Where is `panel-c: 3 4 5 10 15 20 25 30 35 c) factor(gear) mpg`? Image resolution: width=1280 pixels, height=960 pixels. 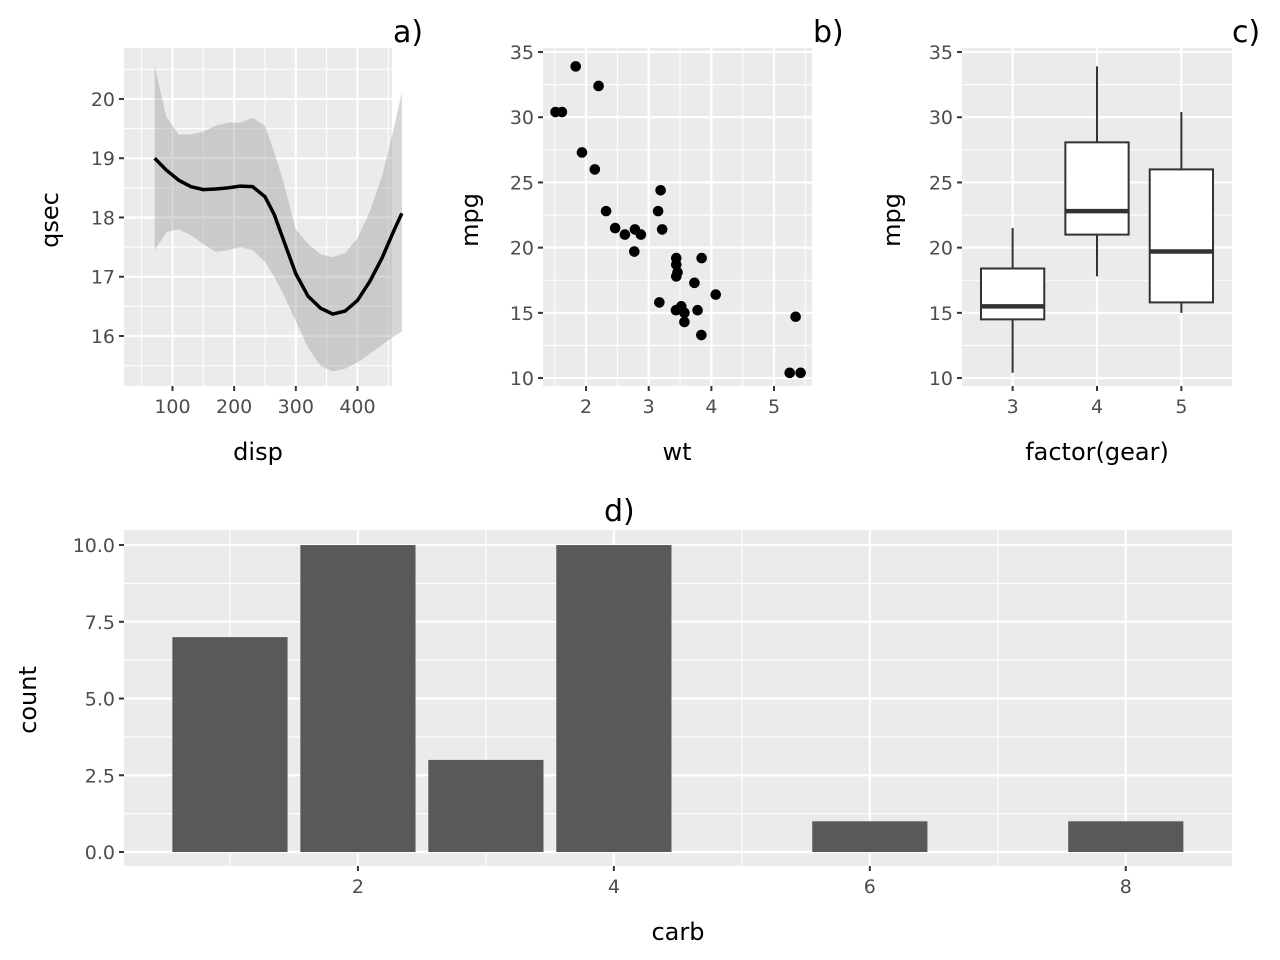
panel-c: 3 4 5 10 15 20 25 30 35 c) factor(gear) mpg is located at coordinates (1069, 240).